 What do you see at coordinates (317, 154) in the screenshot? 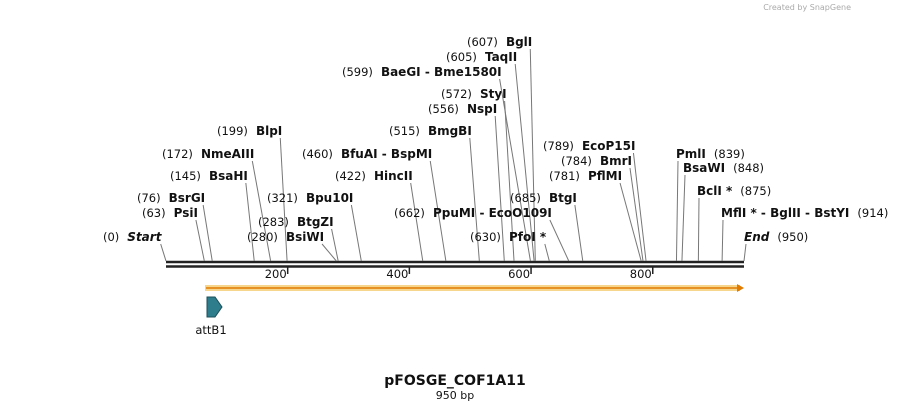
I see `site-position: (460)` at bounding box center [317, 154].